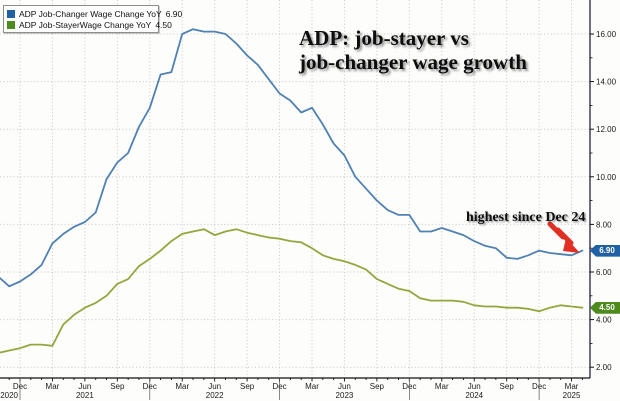 Image resolution: width=620 pixels, height=401 pixels. What do you see at coordinates (526, 217) in the screenshot?
I see `annotation-highest-since: highest since Dec 24` at bounding box center [526, 217].